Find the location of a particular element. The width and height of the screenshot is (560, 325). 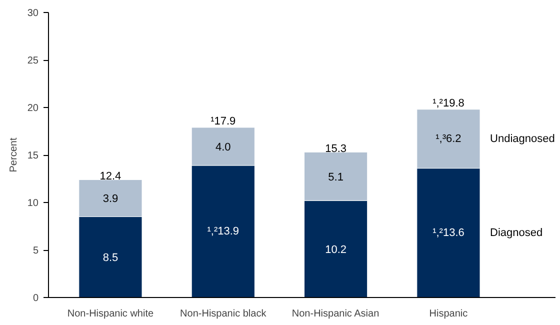

series-label: Diagnosed is located at coordinates (516, 232).